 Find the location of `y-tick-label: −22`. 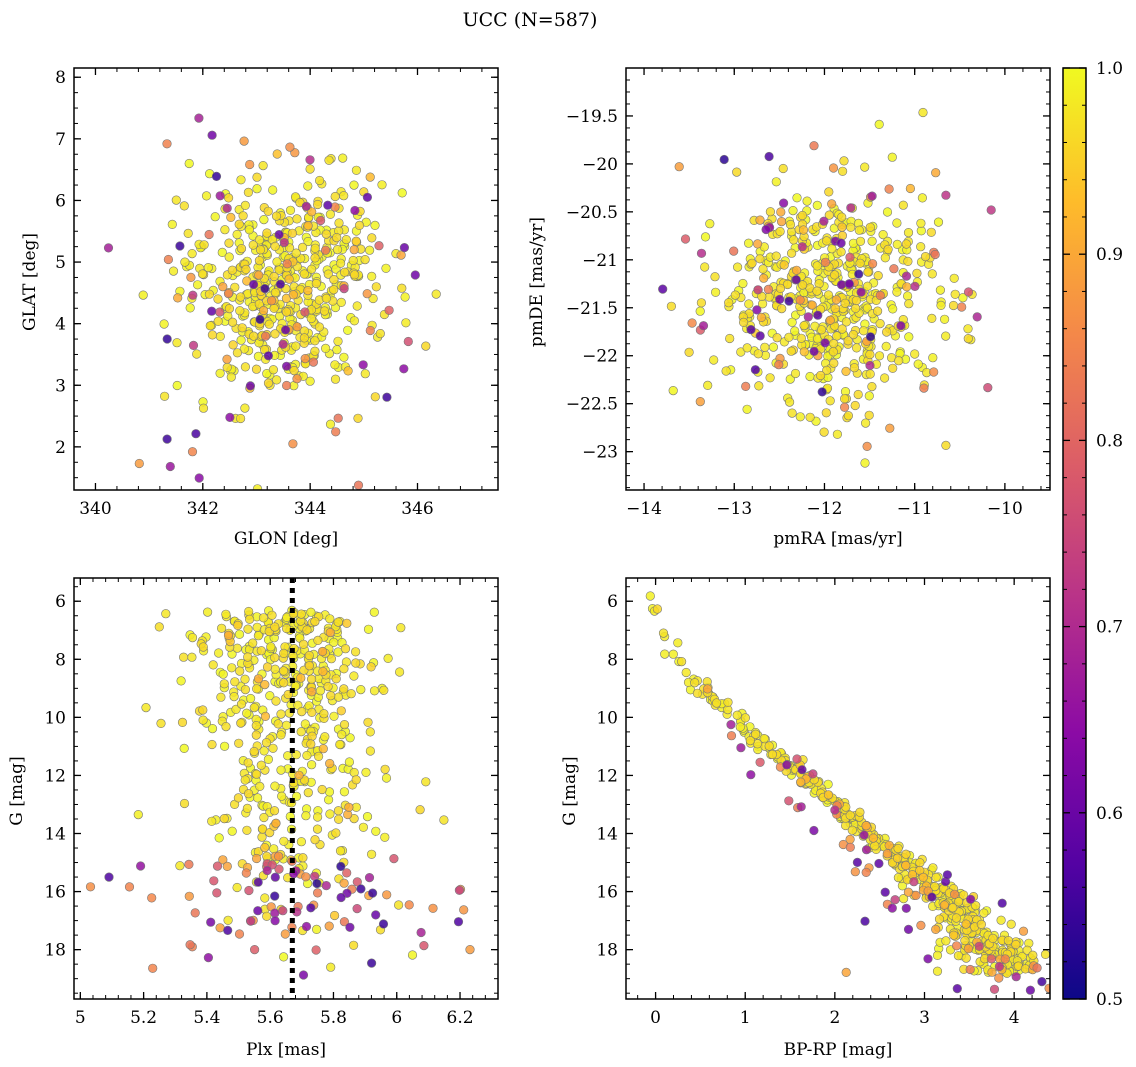

y-tick-label: −22 is located at coordinates (600, 357).